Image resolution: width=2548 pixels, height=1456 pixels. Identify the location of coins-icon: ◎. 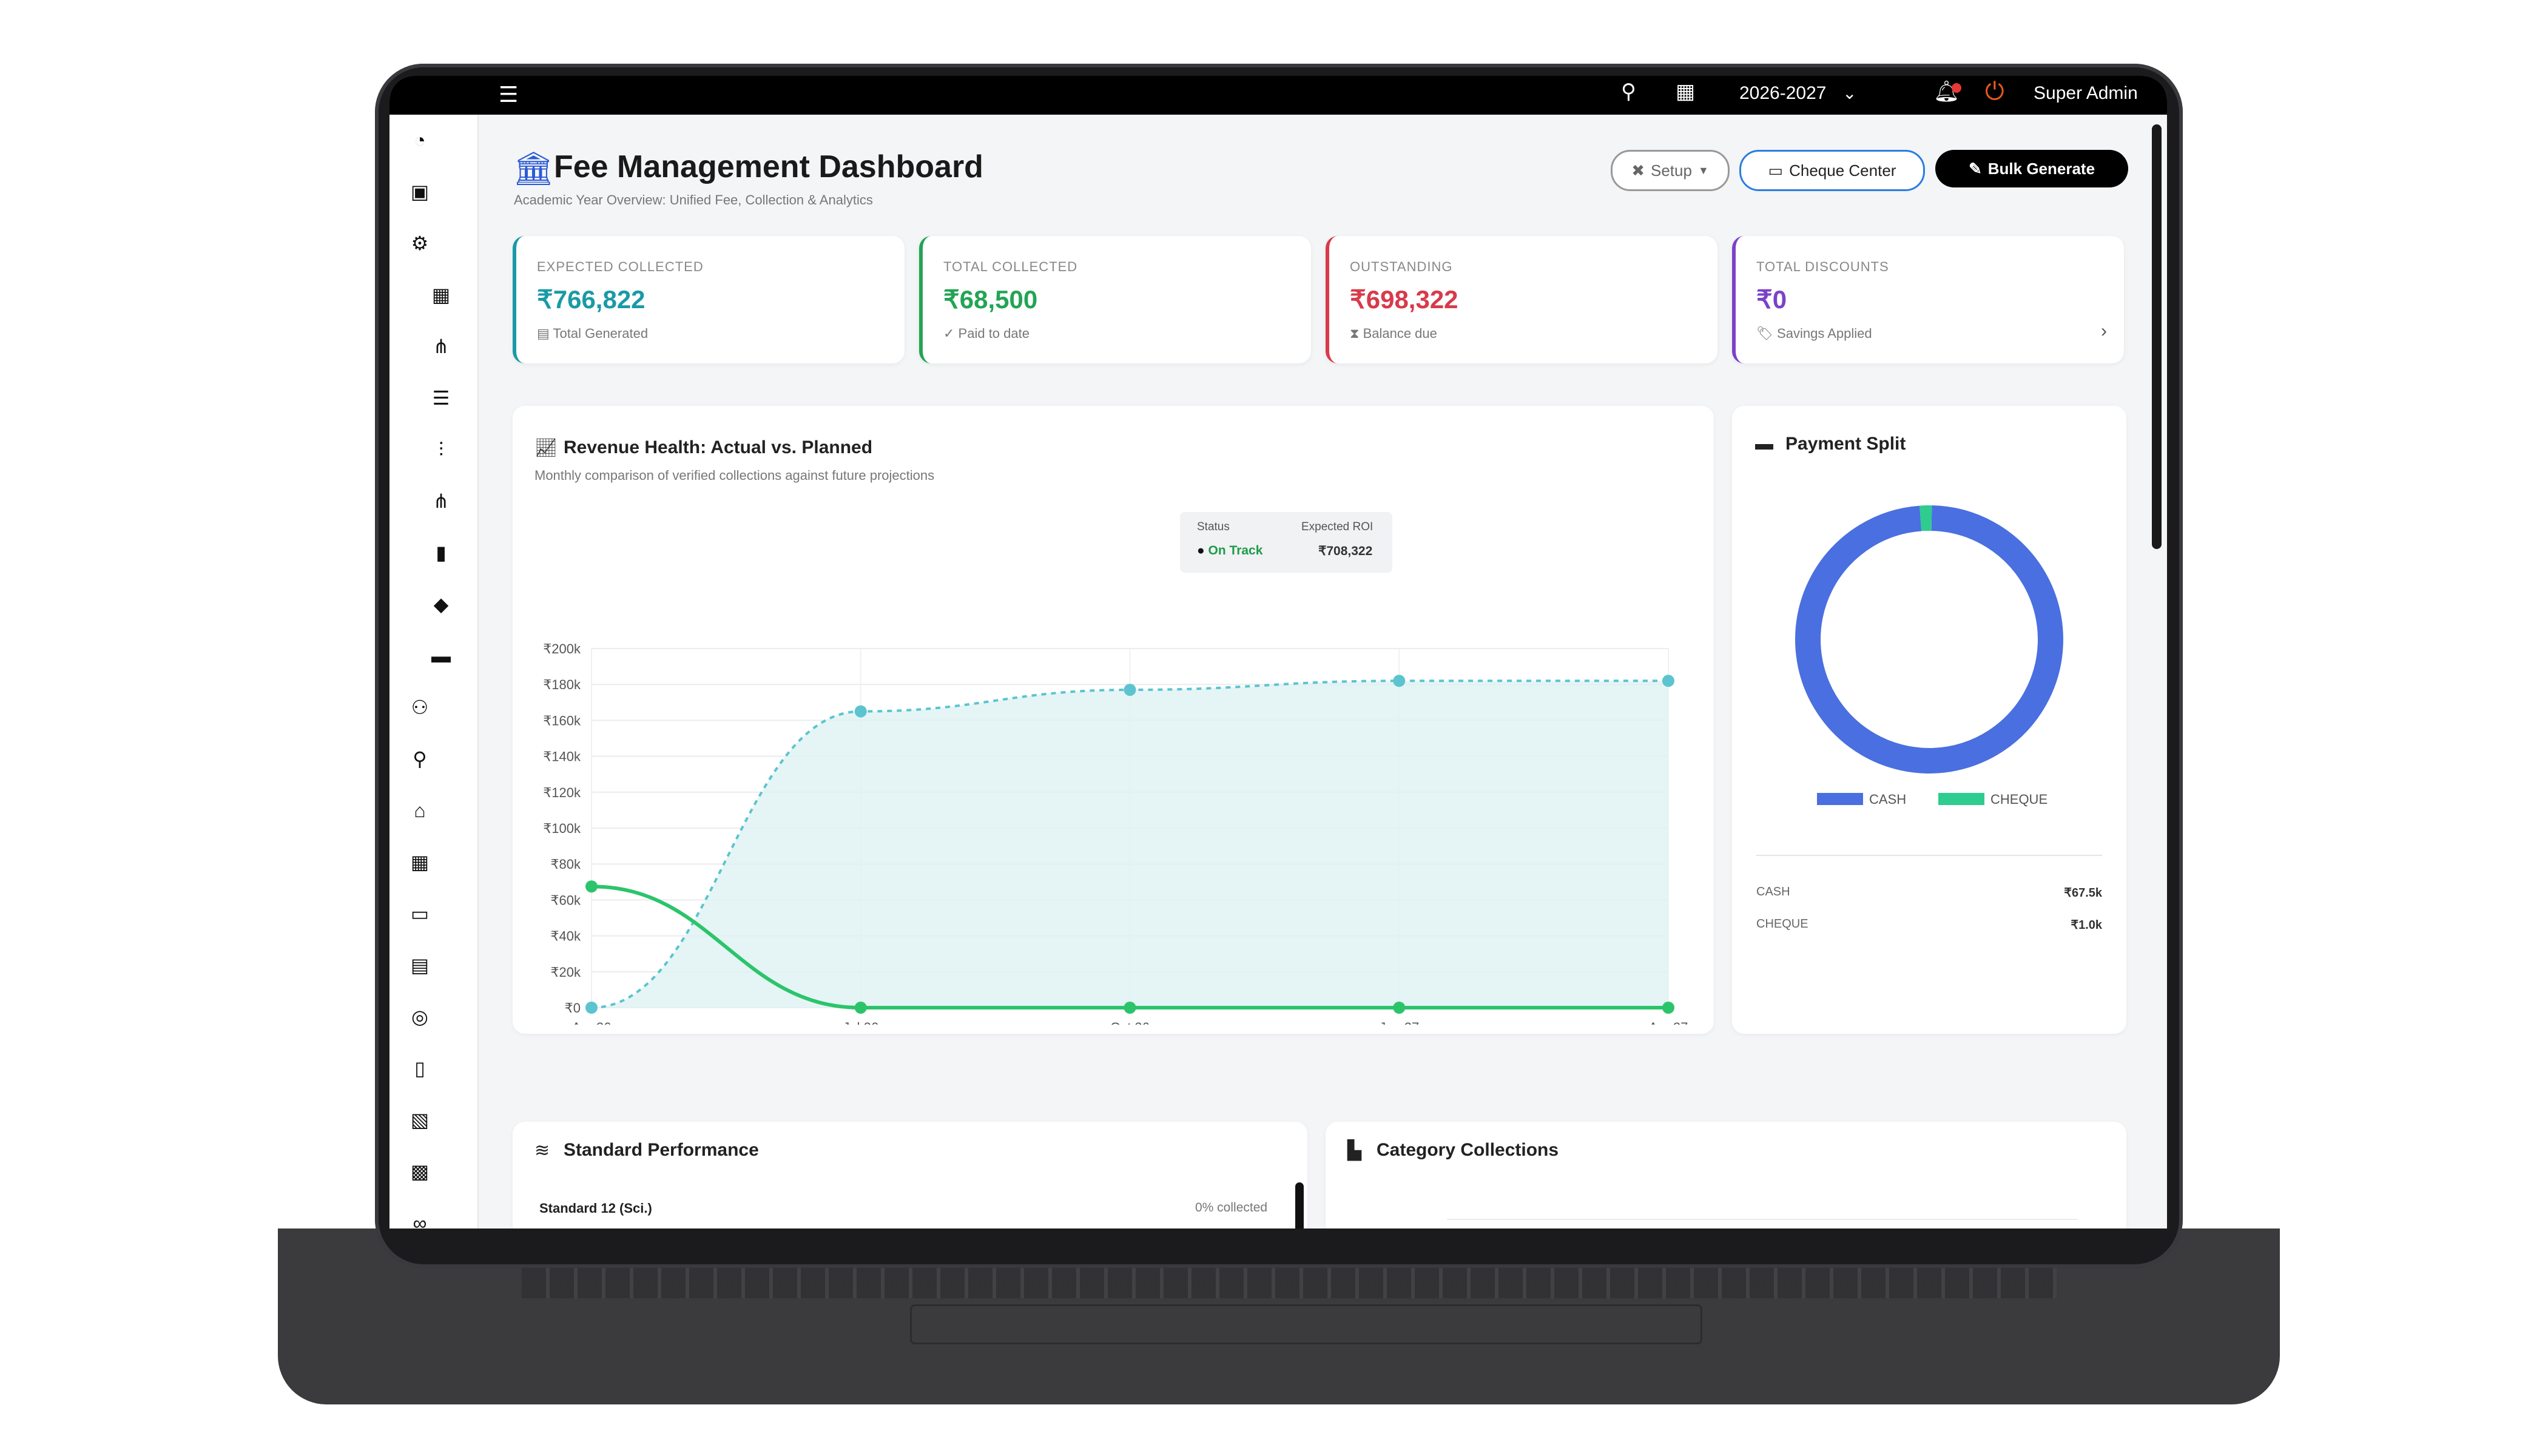
(419, 1017).